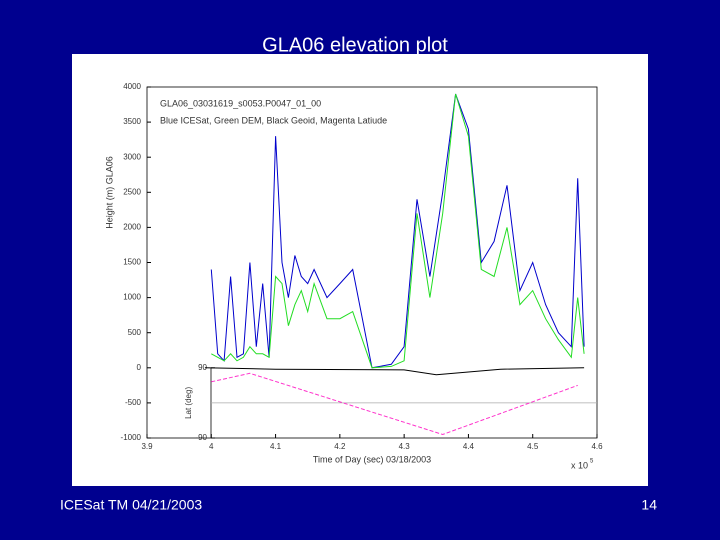 The image size is (720, 540). What do you see at coordinates (469, 446) in the screenshot?
I see `x-tick-label: 4.4` at bounding box center [469, 446].